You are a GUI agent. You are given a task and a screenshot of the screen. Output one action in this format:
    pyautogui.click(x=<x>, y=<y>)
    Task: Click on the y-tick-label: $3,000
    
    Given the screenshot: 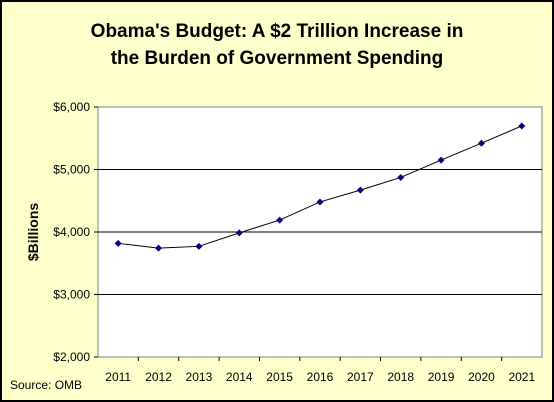 What is the action you would take?
    pyautogui.click(x=71, y=295)
    